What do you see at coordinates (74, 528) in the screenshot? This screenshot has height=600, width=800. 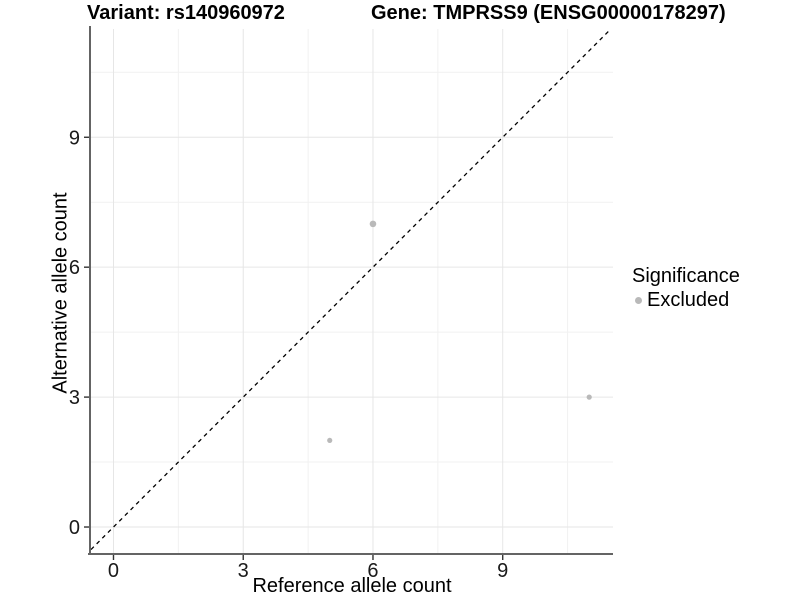 I see `y-tick-label: 0` at bounding box center [74, 528].